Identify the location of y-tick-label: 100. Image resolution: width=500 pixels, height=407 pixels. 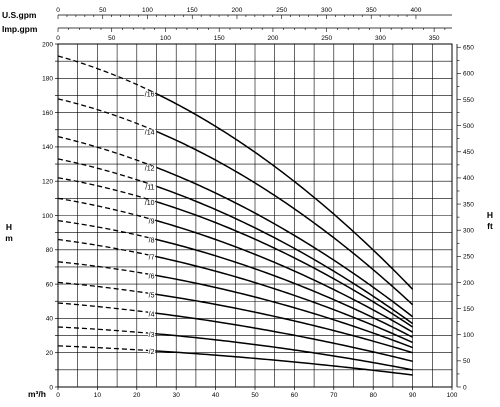
(47, 216).